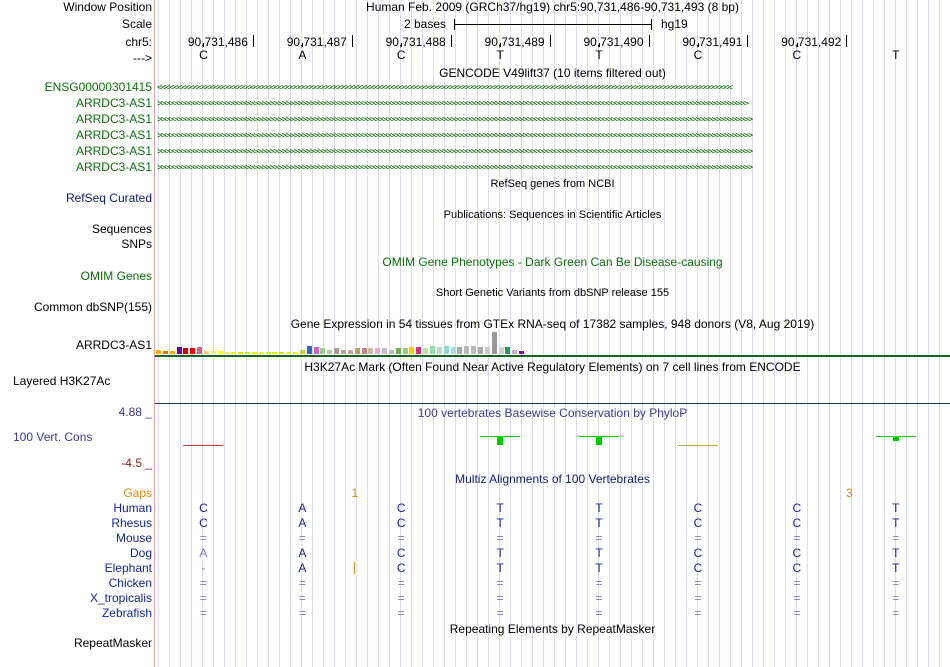 The height and width of the screenshot is (667, 950). Describe the element at coordinates (126, 613) in the screenshot. I see `species-label: Zebrafish` at that location.